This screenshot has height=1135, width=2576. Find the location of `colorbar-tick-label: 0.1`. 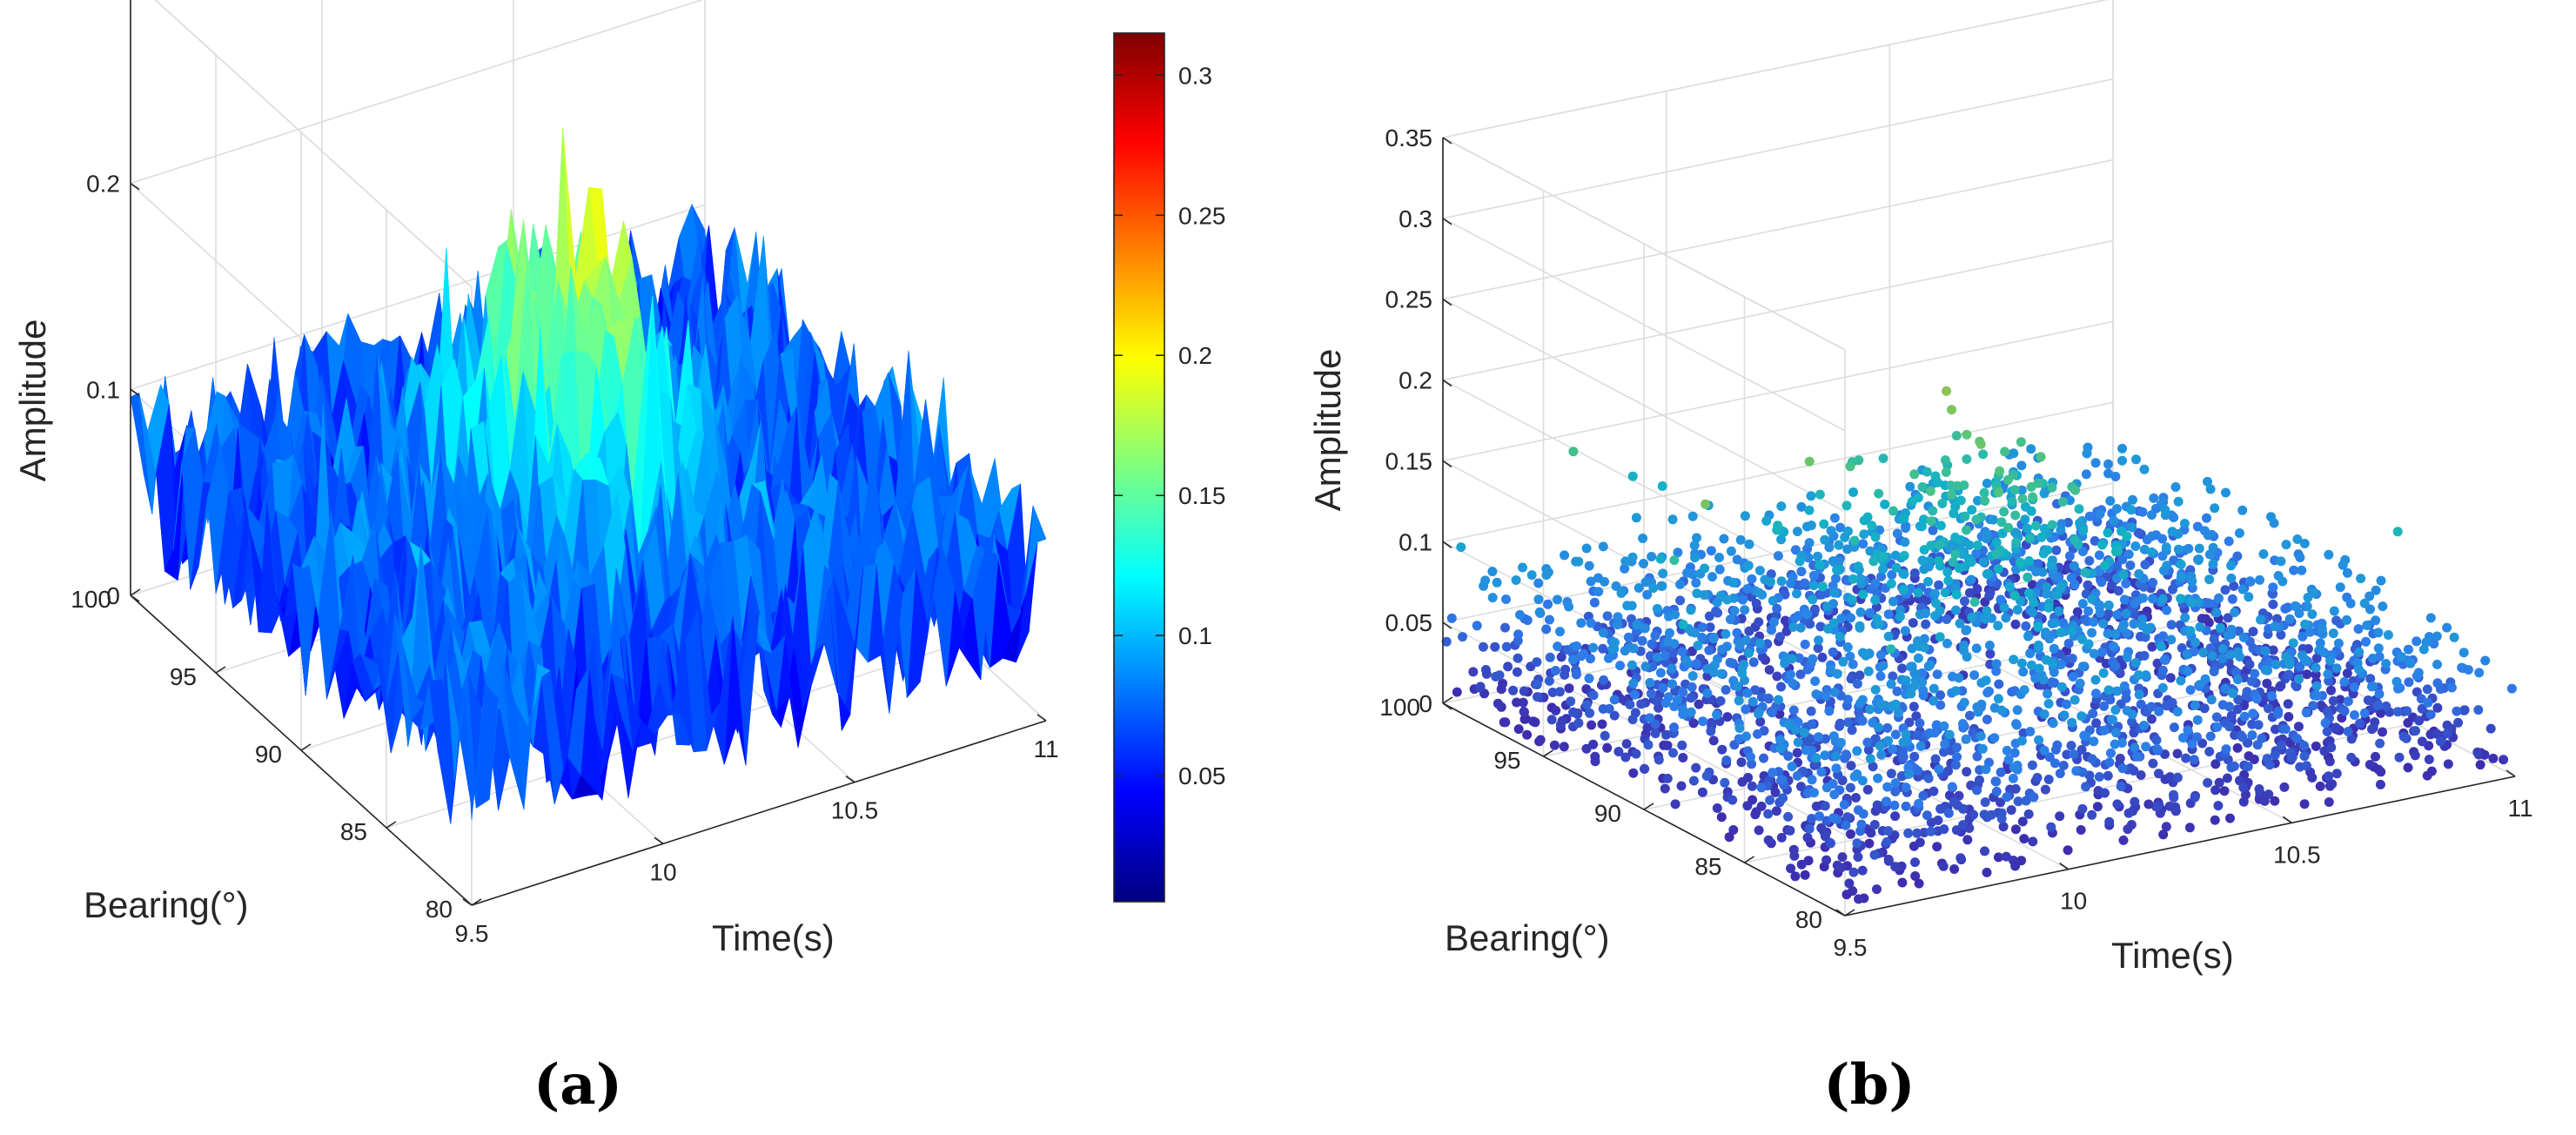

colorbar-tick-label: 0.1 is located at coordinates (1195, 635).